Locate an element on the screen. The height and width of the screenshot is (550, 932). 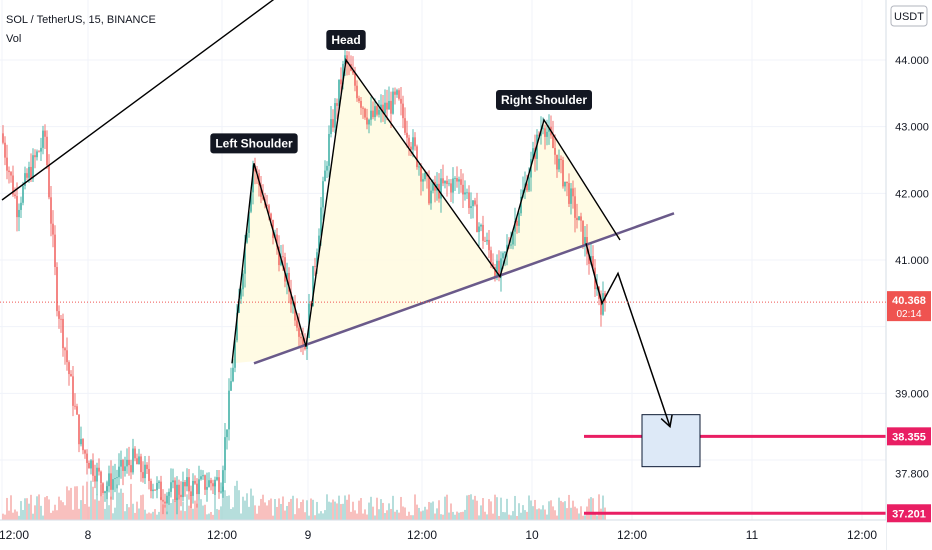
symbol-legend: SOL / TetherUS, 15, BINANCE is located at coordinates (81, 20).